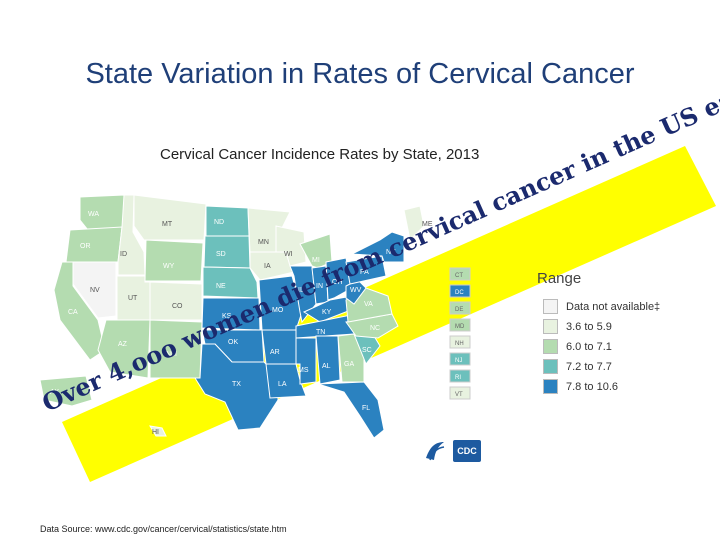  Describe the element at coordinates (133, 298) in the screenshot. I see `state-label-ut: UT` at that location.